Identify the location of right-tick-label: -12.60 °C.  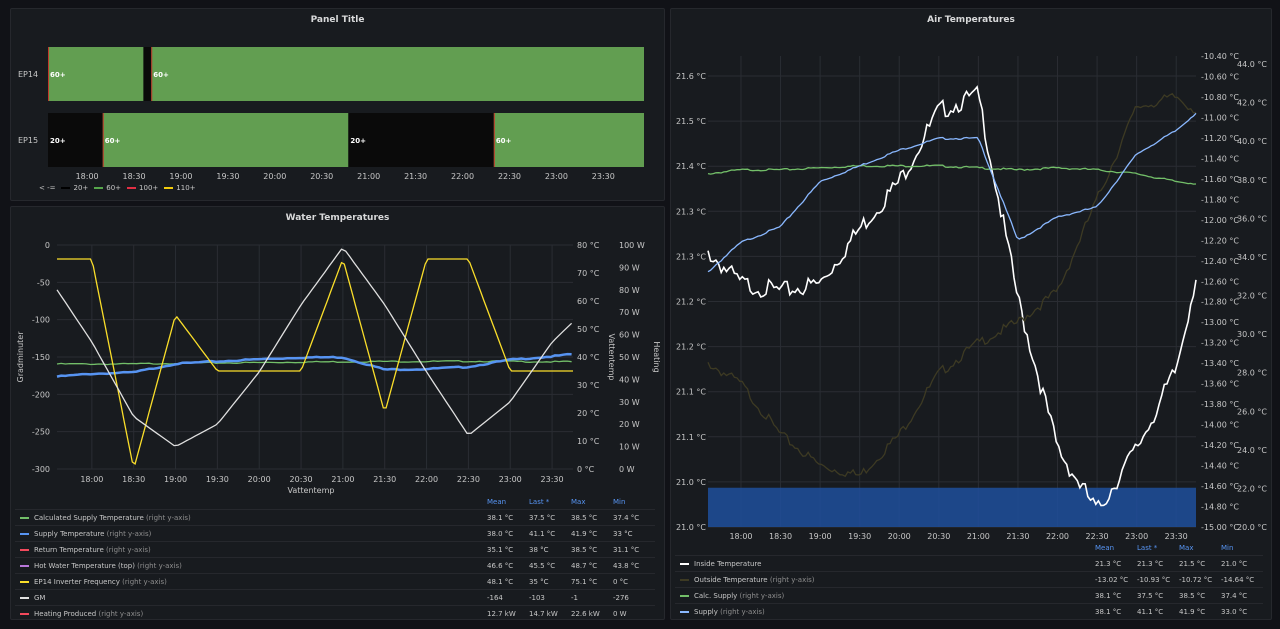
(1220, 281).